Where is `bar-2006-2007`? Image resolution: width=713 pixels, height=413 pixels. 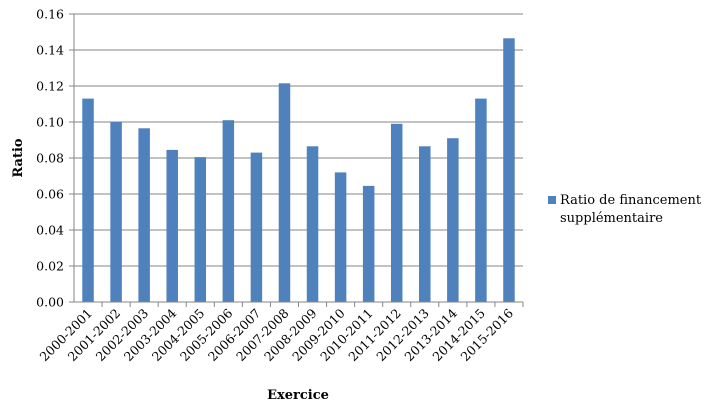 bar-2006-2007 is located at coordinates (256, 227).